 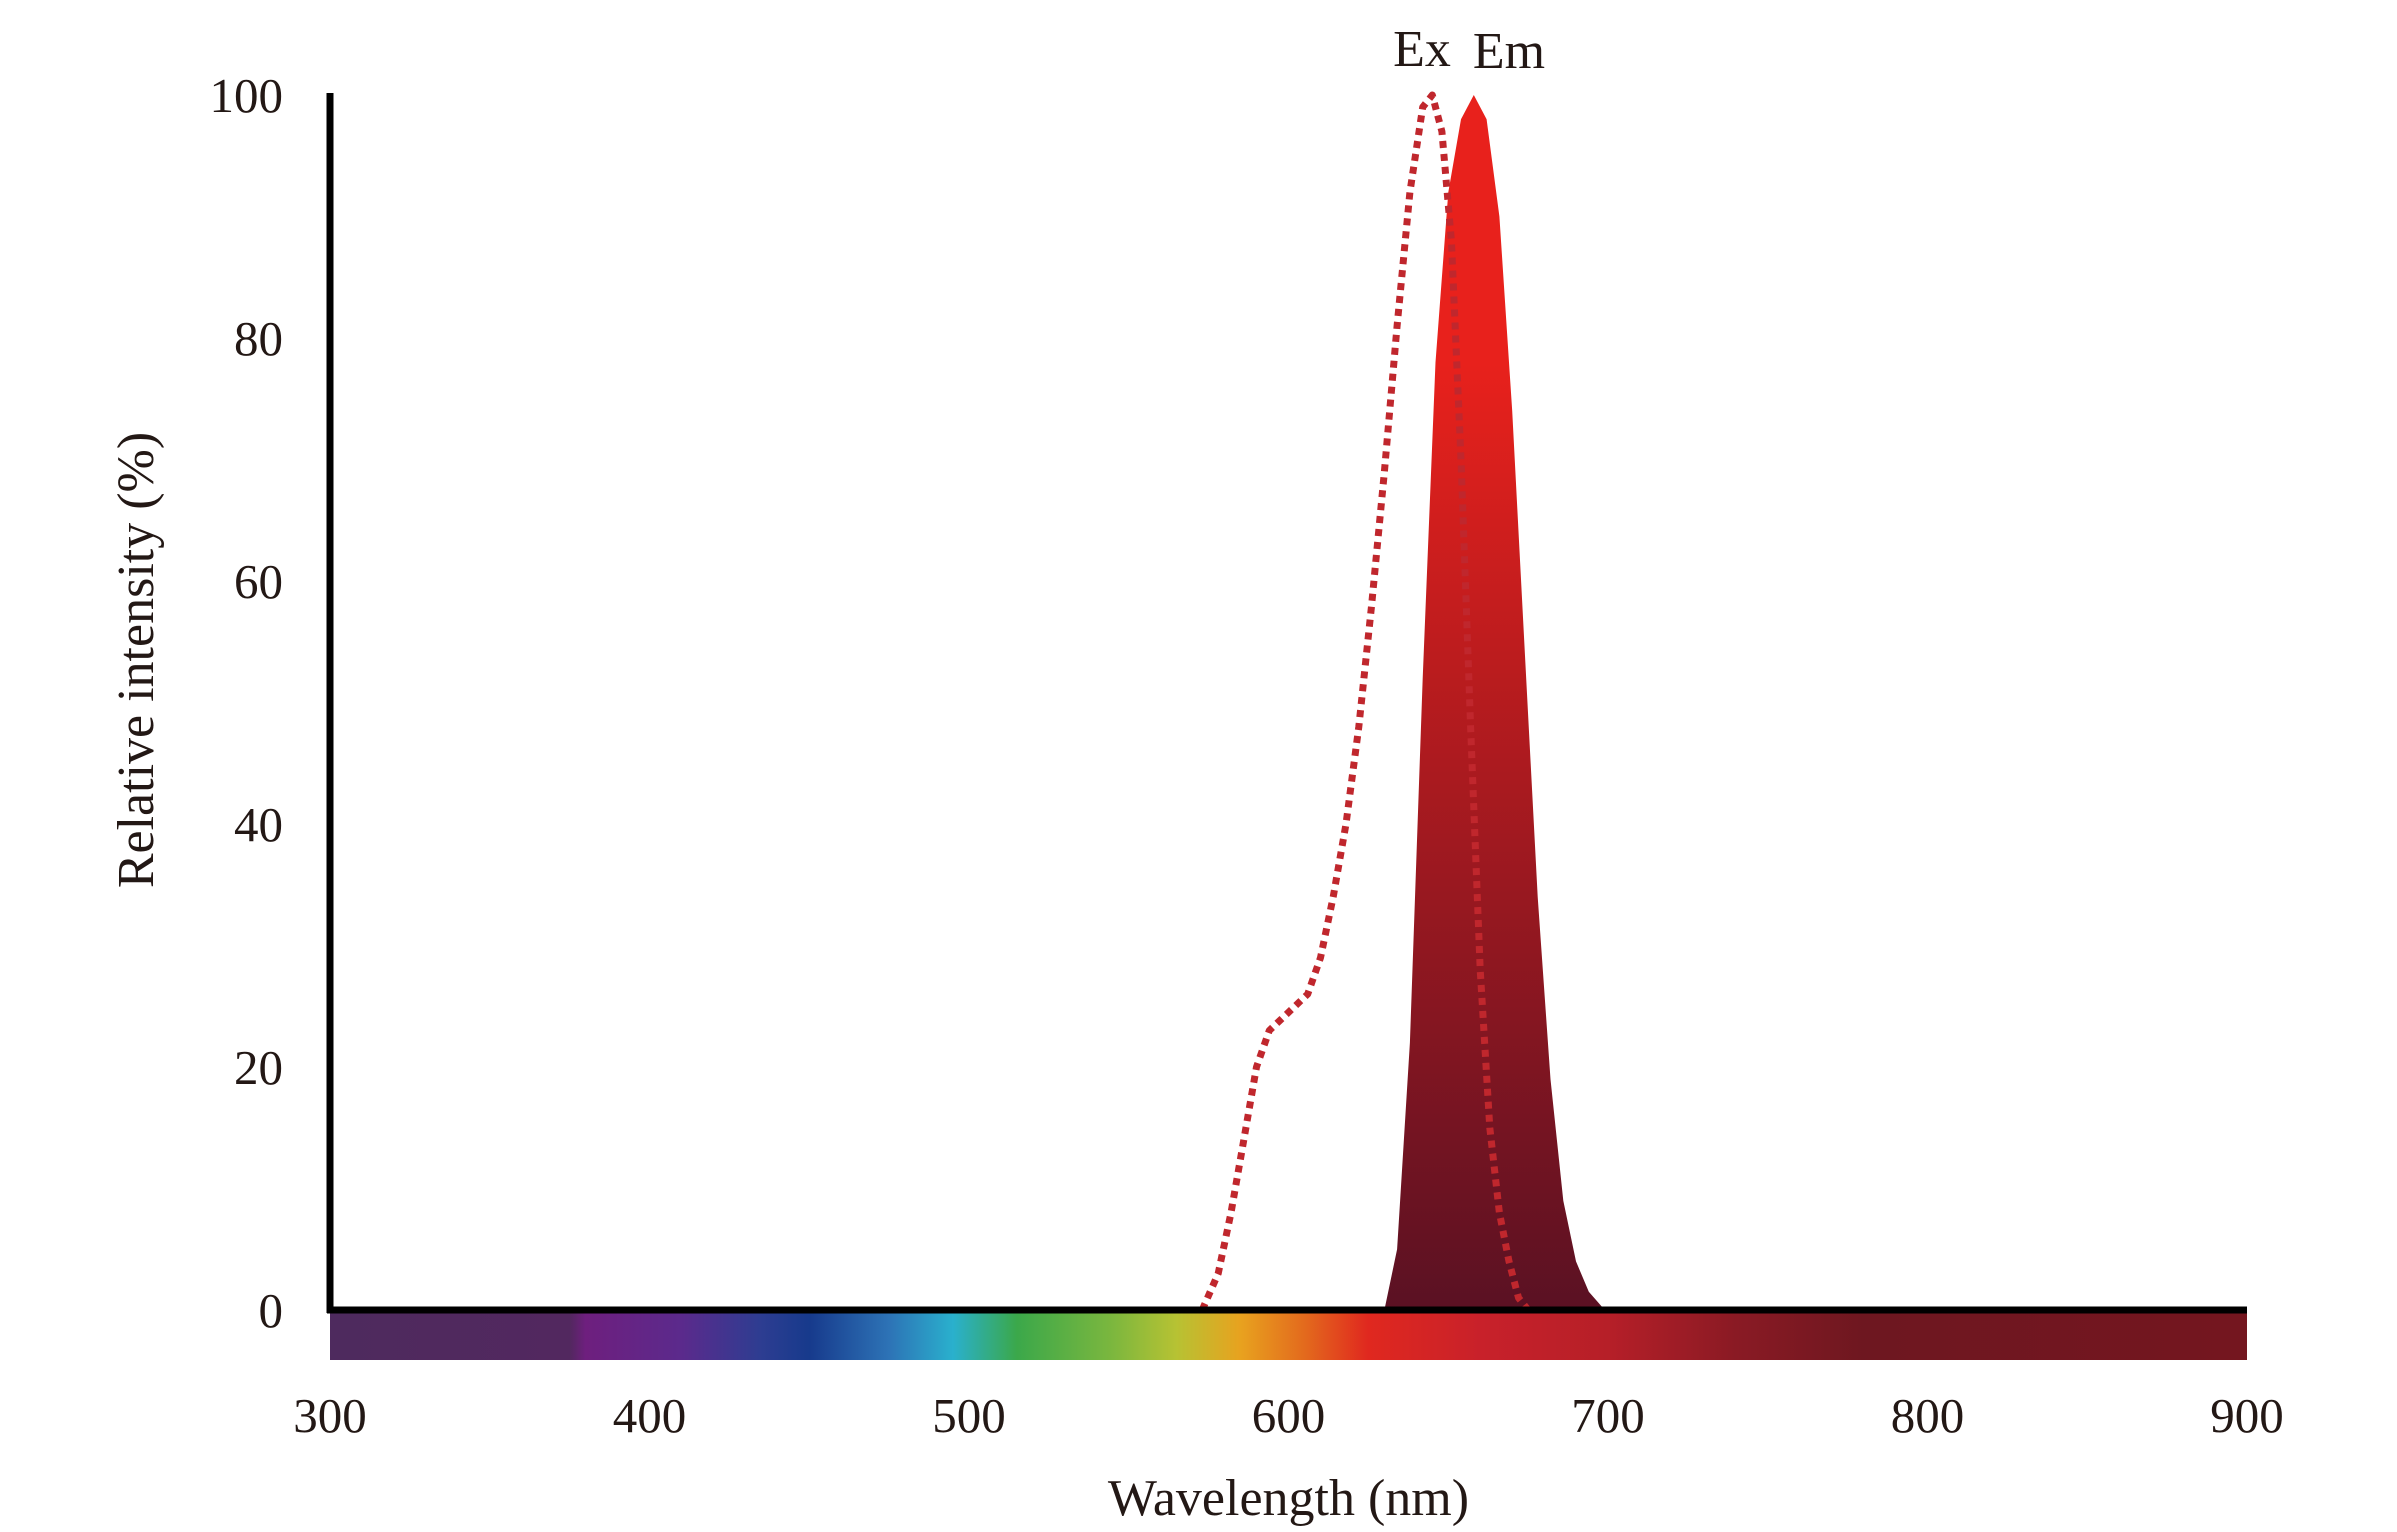 I want to click on y-tick-label: 100, so click(x=247, y=95).